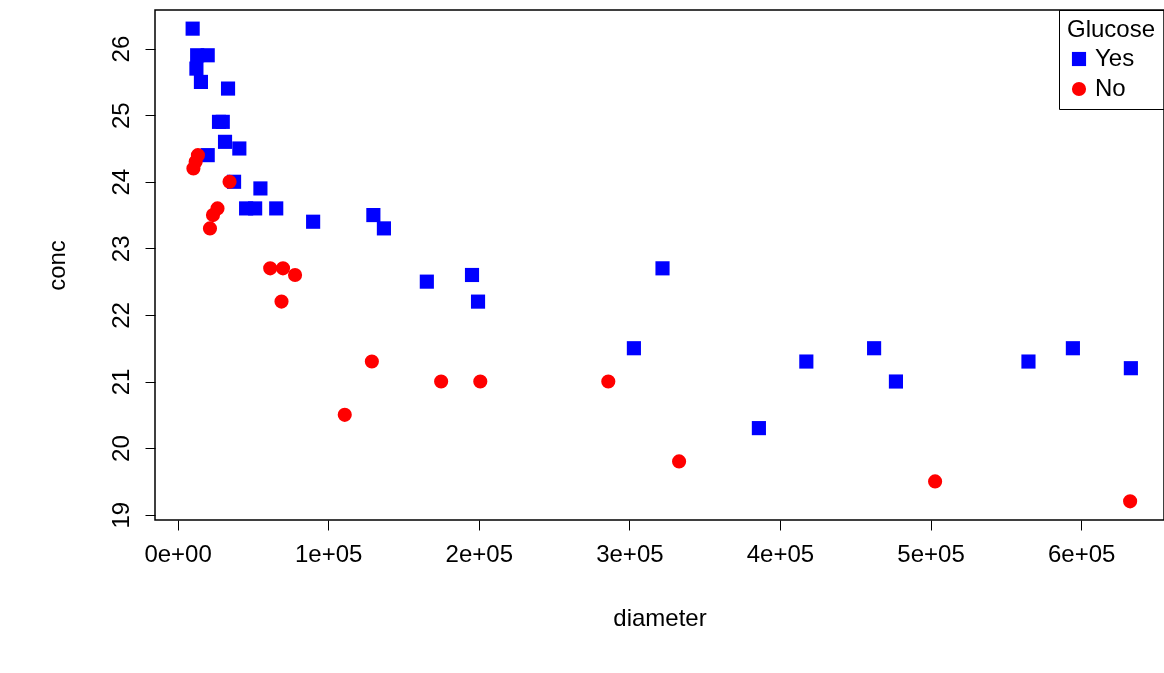 Image resolution: width=1164 pixels, height=673 pixels. Describe the element at coordinates (56, 265) in the screenshot. I see `y-axis-title: conc` at that location.